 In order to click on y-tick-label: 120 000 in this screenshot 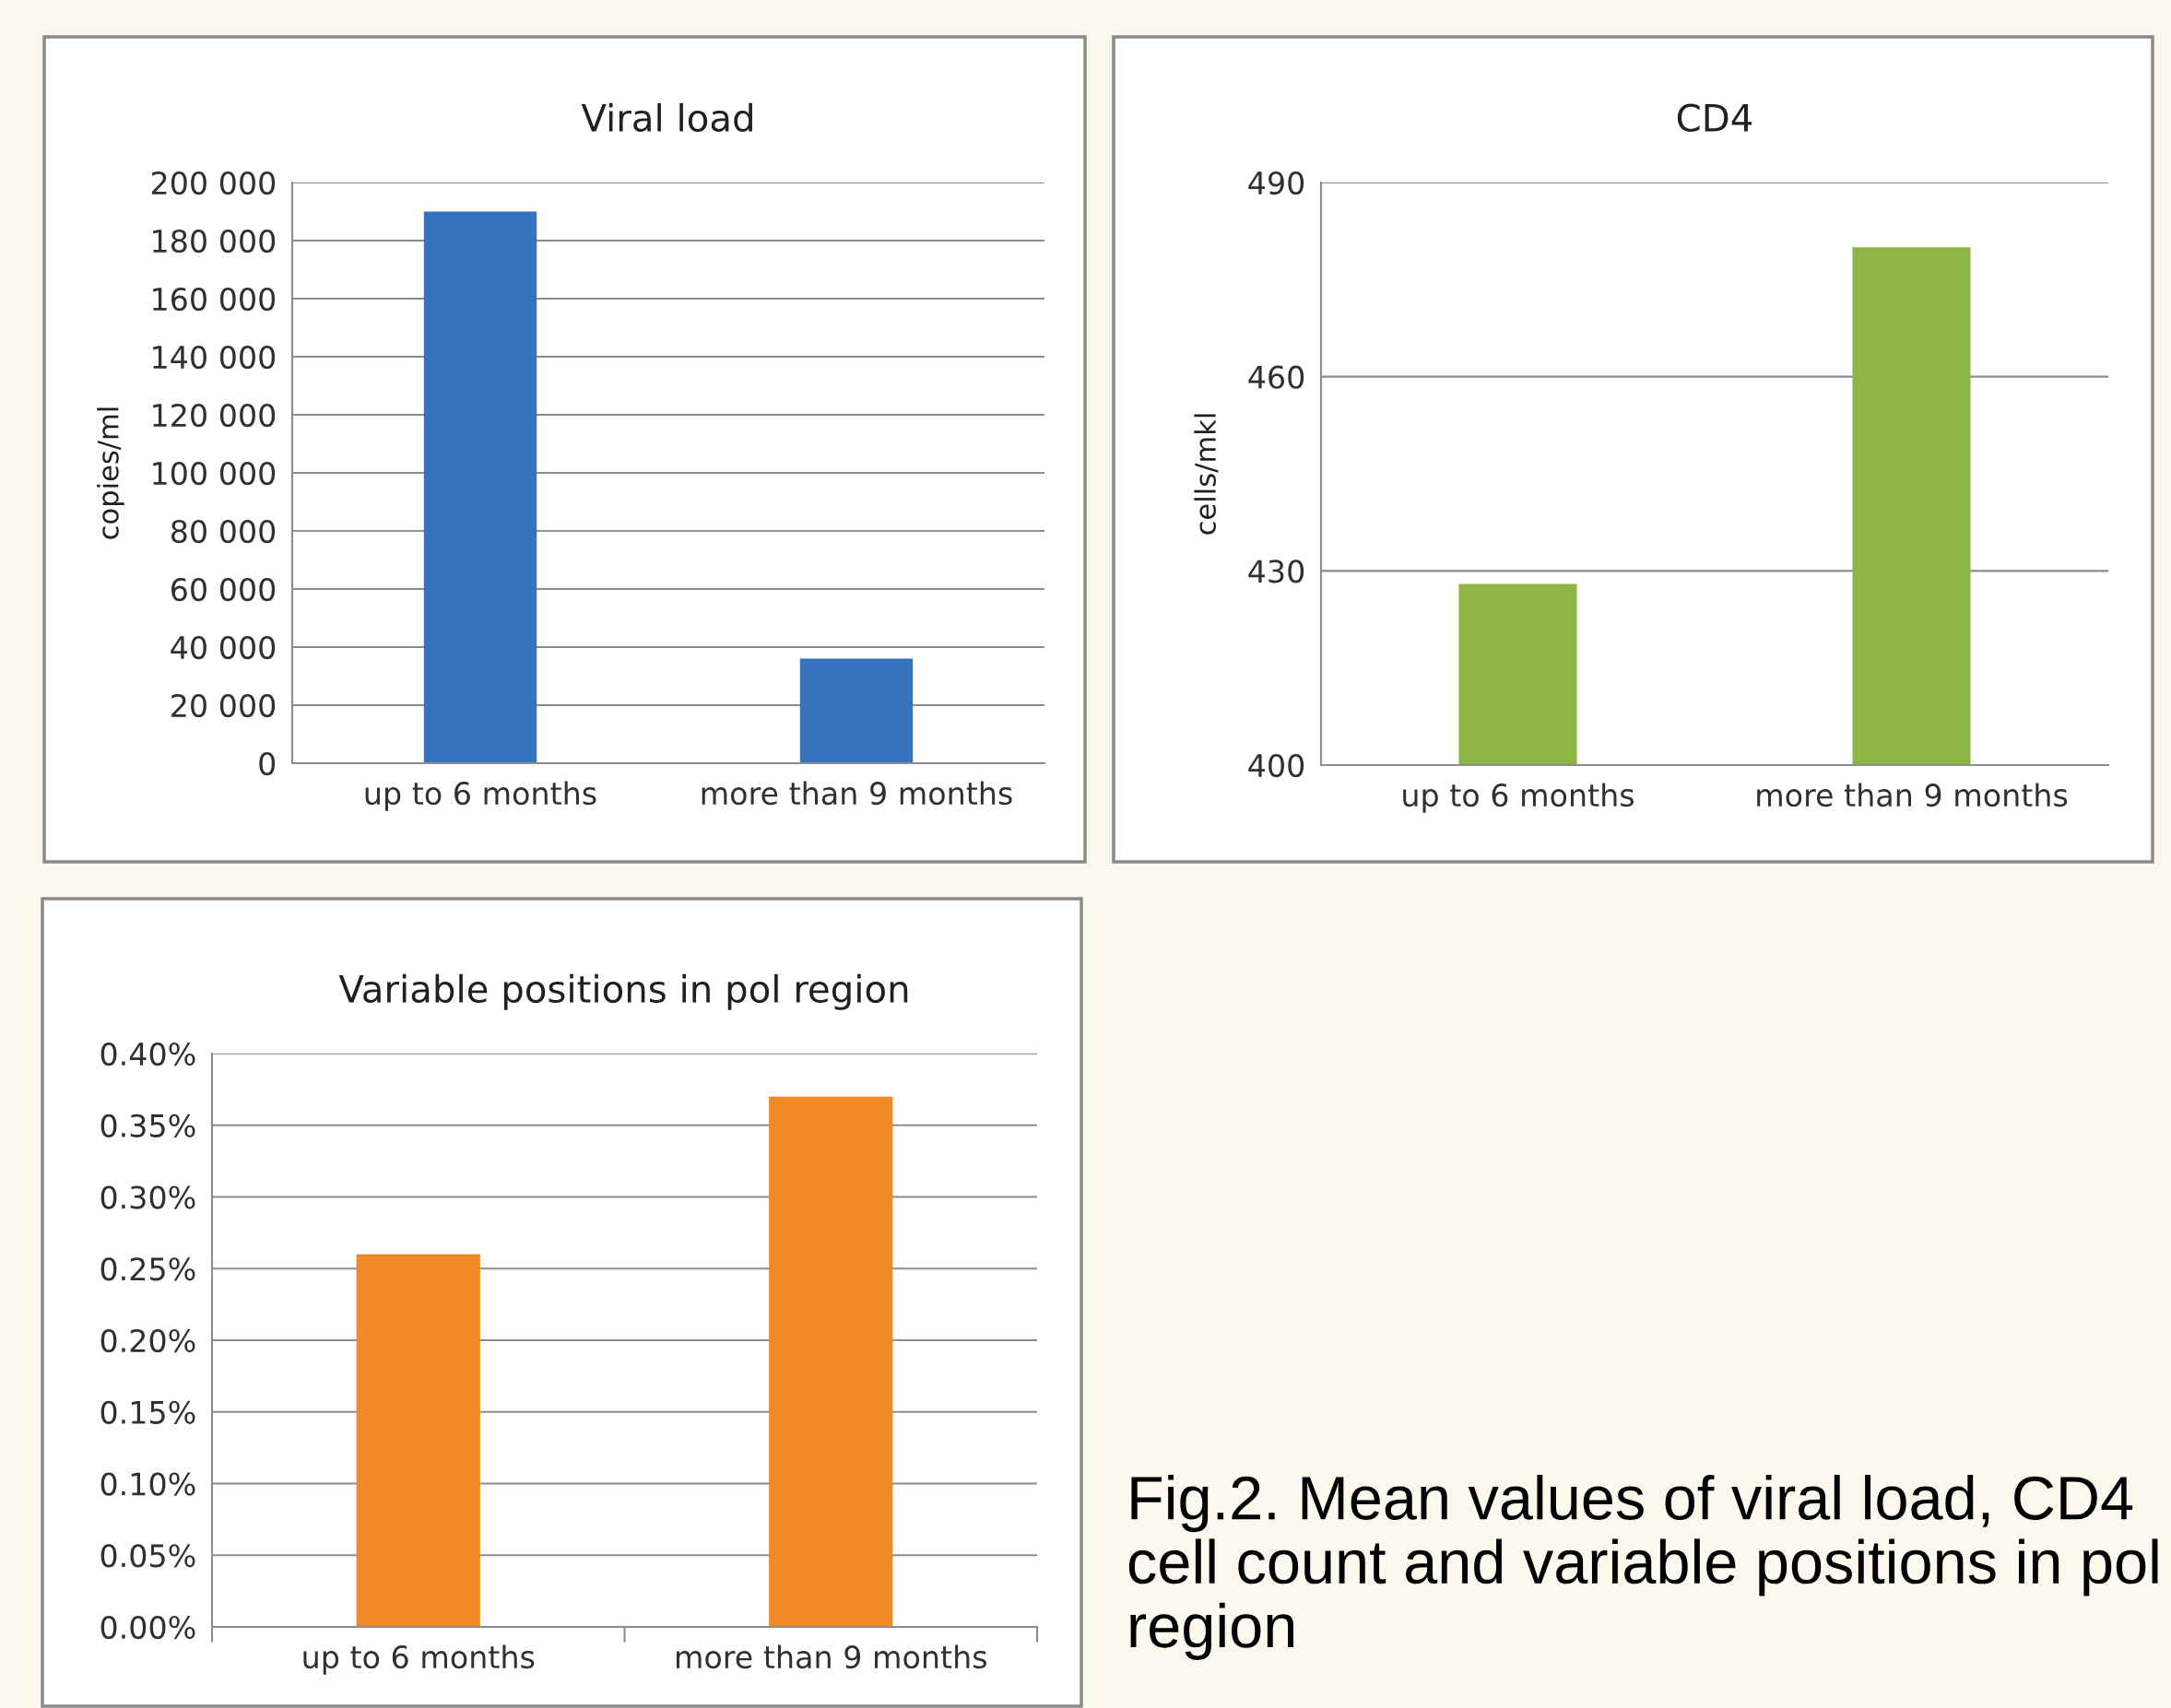, I will do `click(215, 415)`.